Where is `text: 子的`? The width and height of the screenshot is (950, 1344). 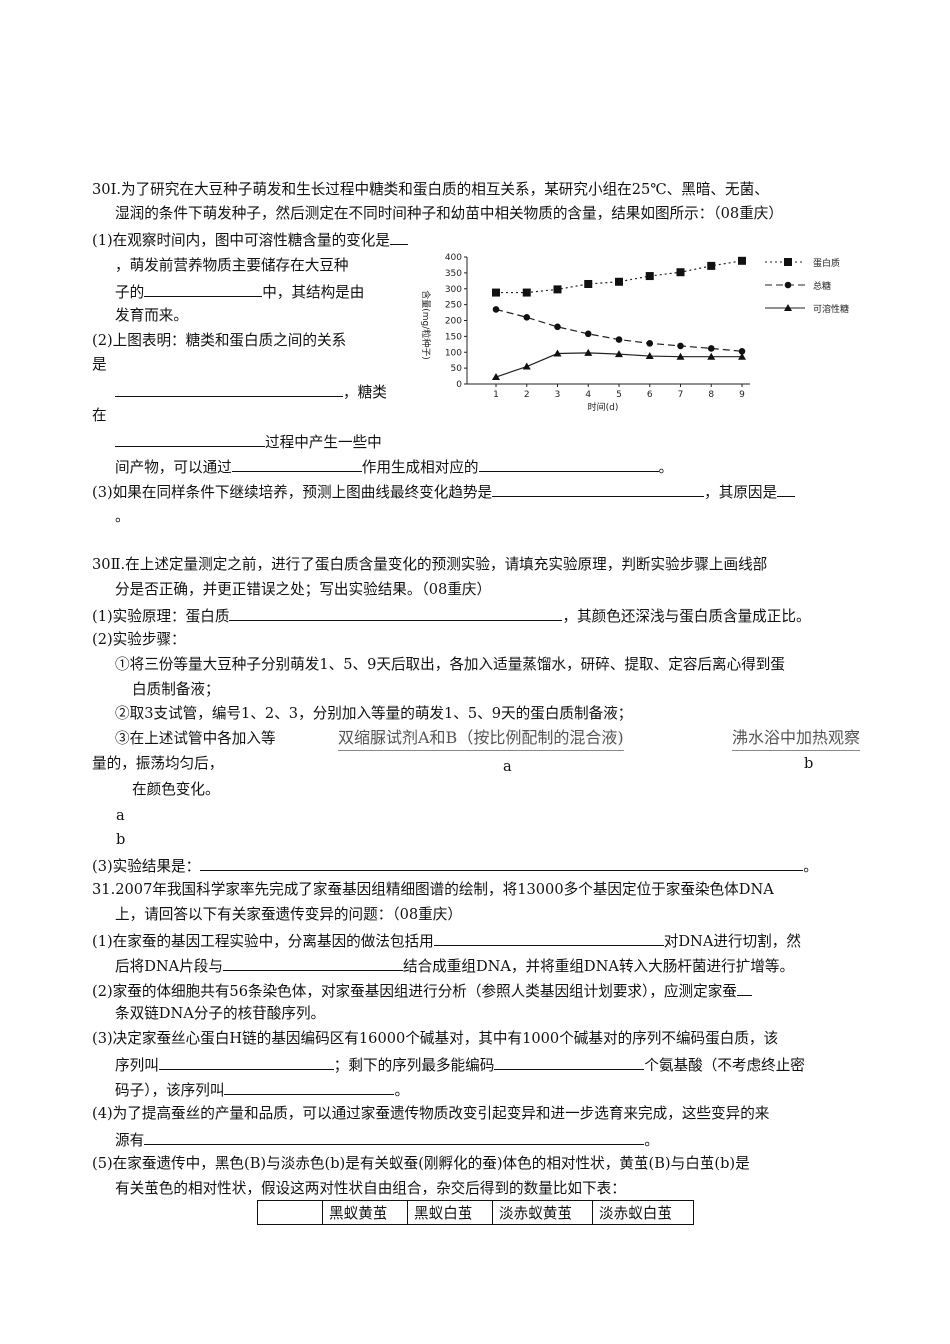
text: 子的 is located at coordinates (130, 292).